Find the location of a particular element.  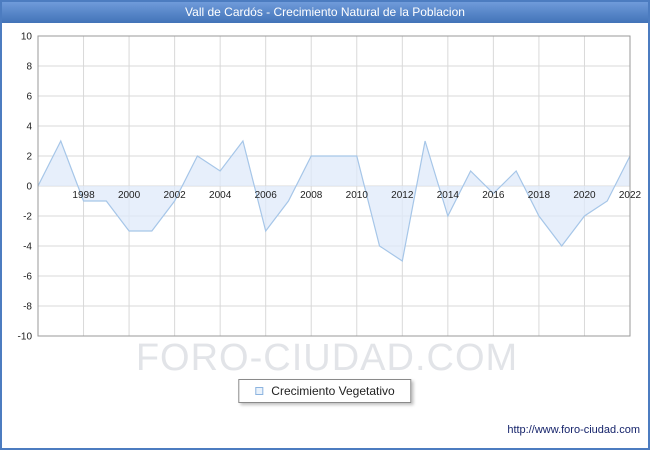

svg-text: 8 is located at coordinates (29, 67).